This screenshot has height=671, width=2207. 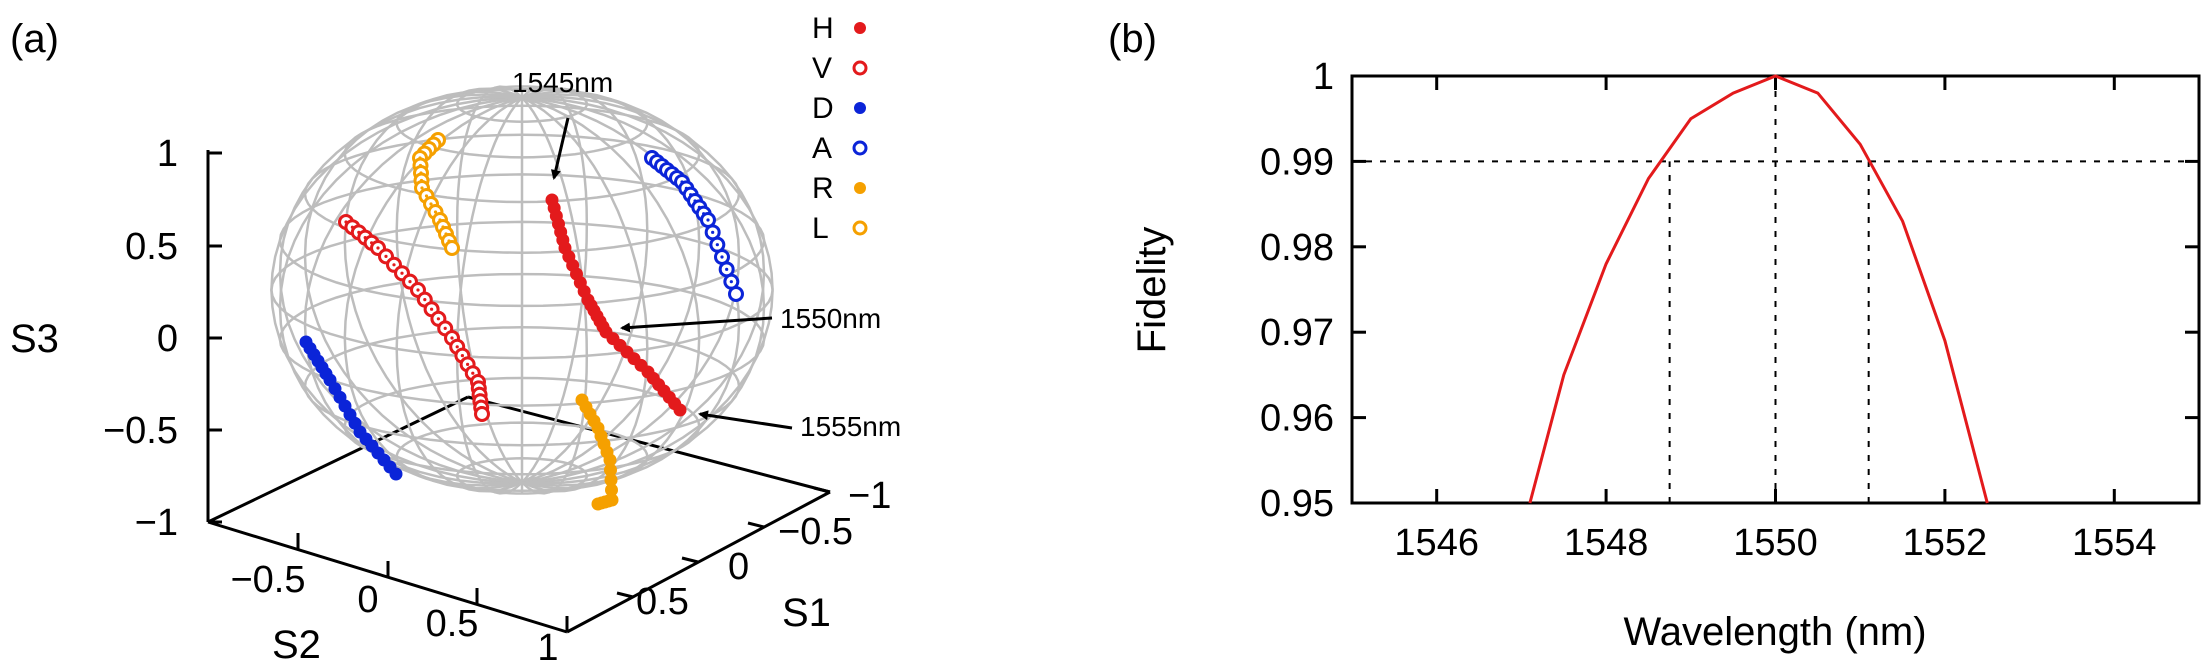 I want to click on s3-tick--0.5: −0.5, so click(x=140, y=431).